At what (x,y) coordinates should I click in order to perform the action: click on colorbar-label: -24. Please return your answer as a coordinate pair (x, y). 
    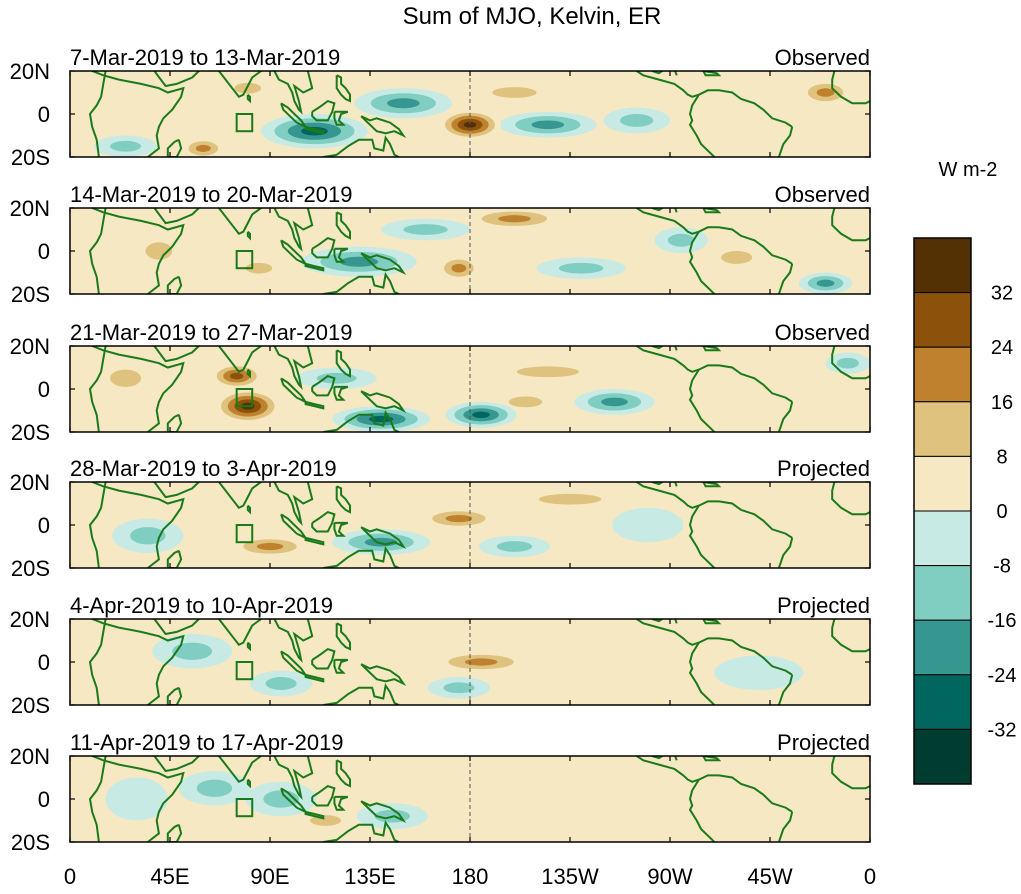
    Looking at the image, I should click on (1002, 676).